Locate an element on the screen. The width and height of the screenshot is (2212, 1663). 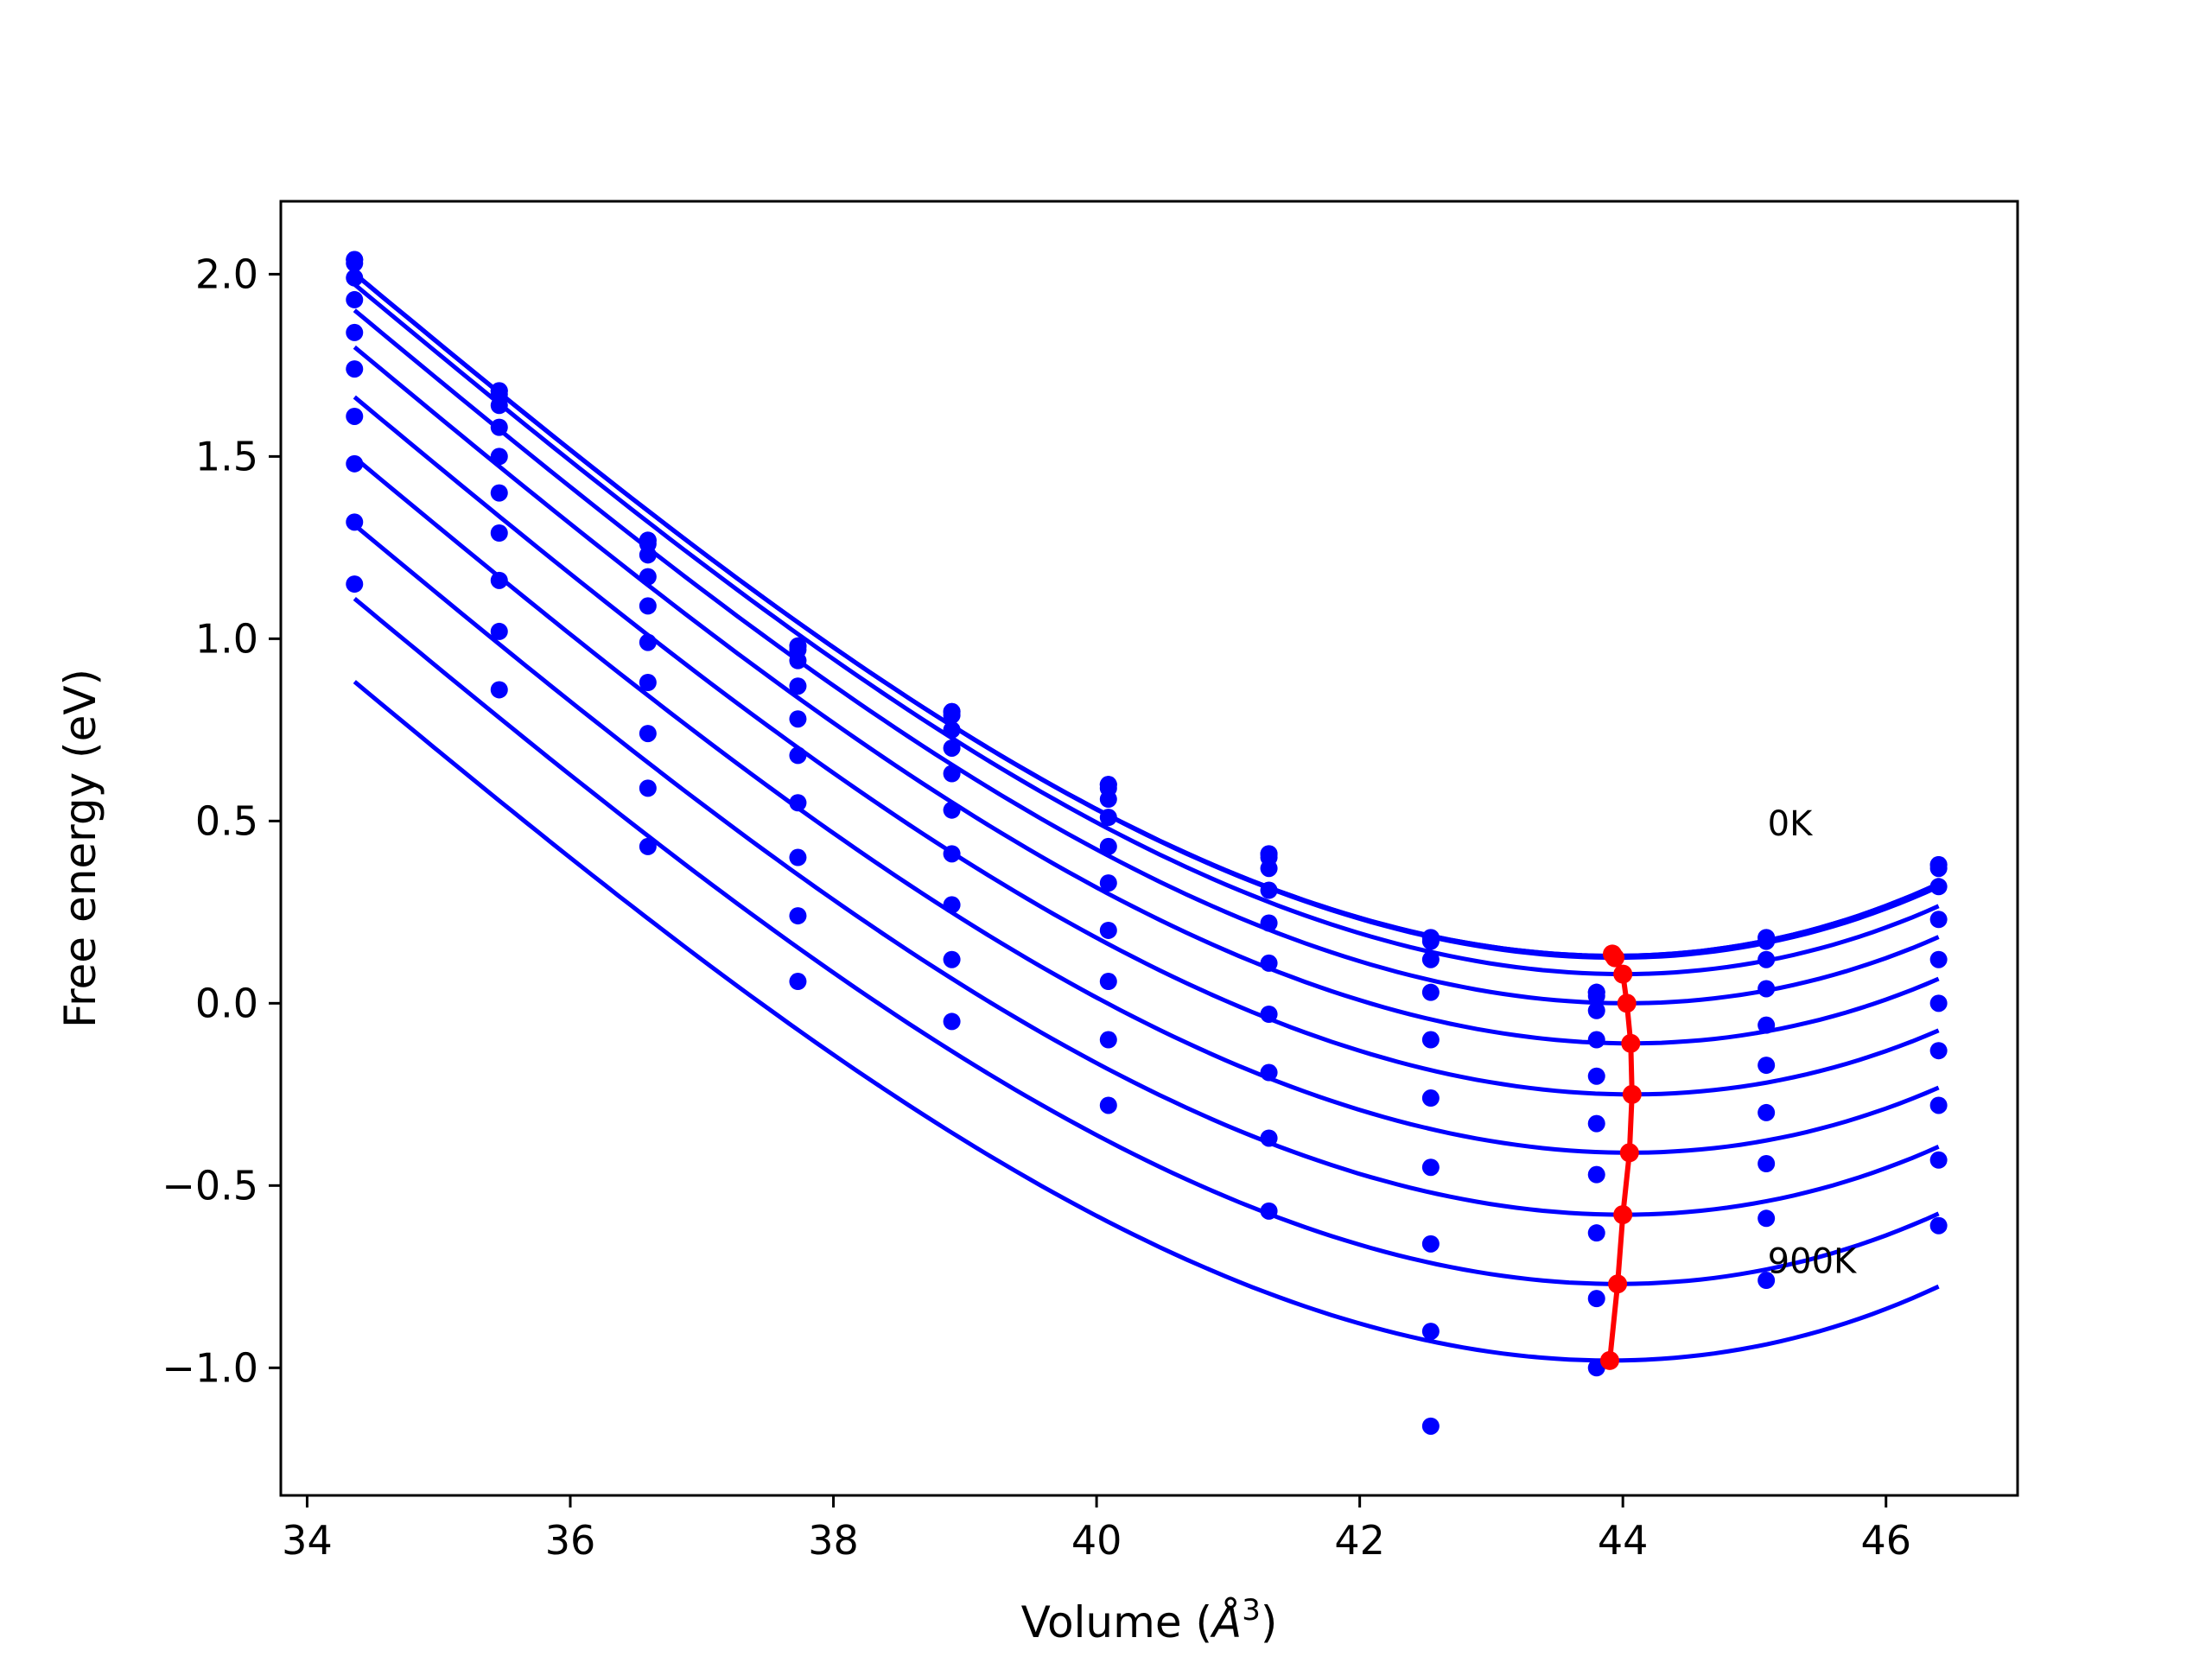
temperature-label-0: 0K is located at coordinates (1791, 824).